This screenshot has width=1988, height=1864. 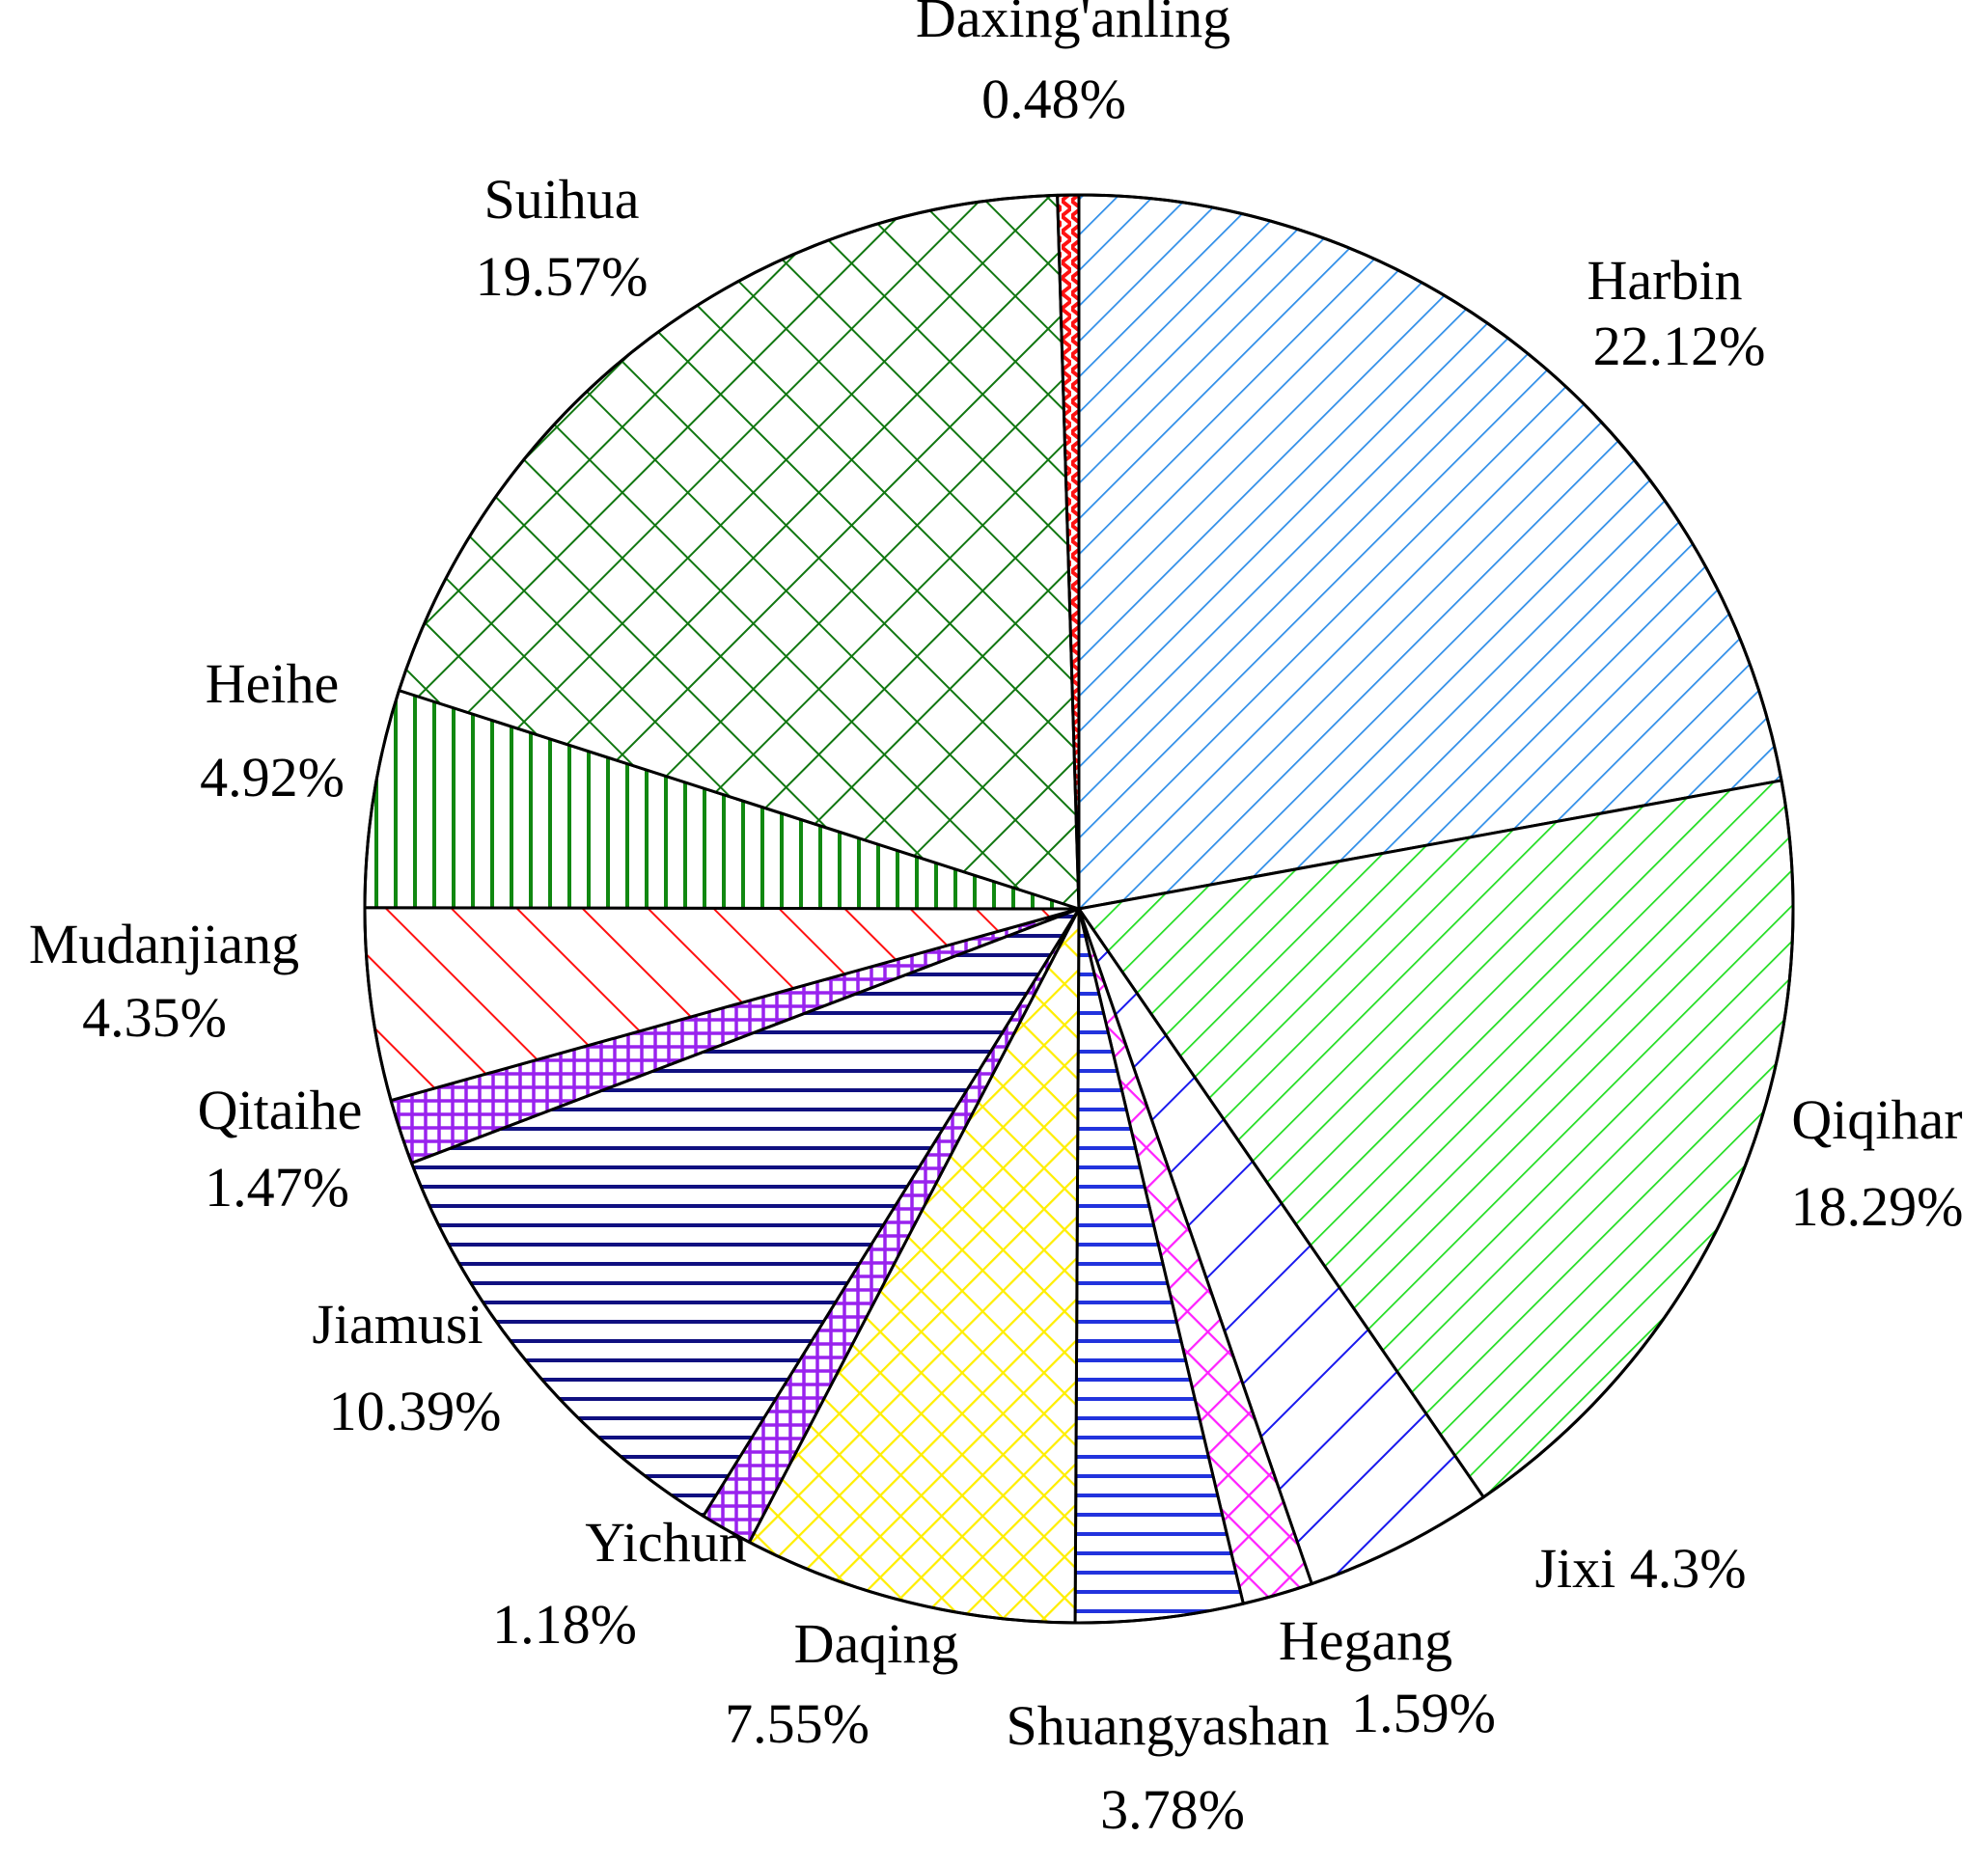 What do you see at coordinates (1877, 1206) in the screenshot?
I see `label-qiqihar-value: 18.29%` at bounding box center [1877, 1206].